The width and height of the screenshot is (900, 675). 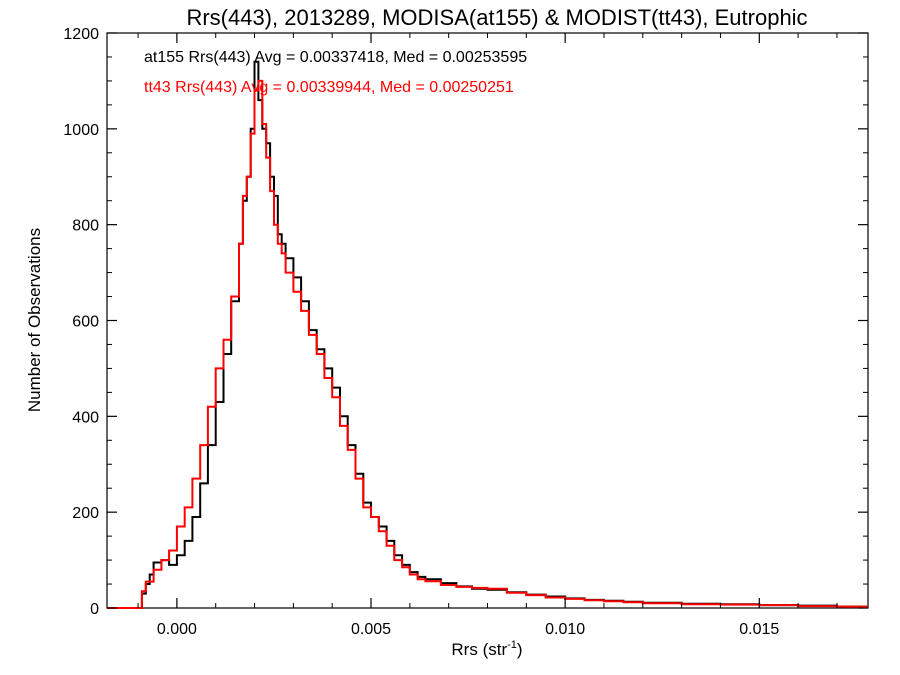 What do you see at coordinates (512, 645) in the screenshot?
I see `x-axis-label-sup: -1` at bounding box center [512, 645].